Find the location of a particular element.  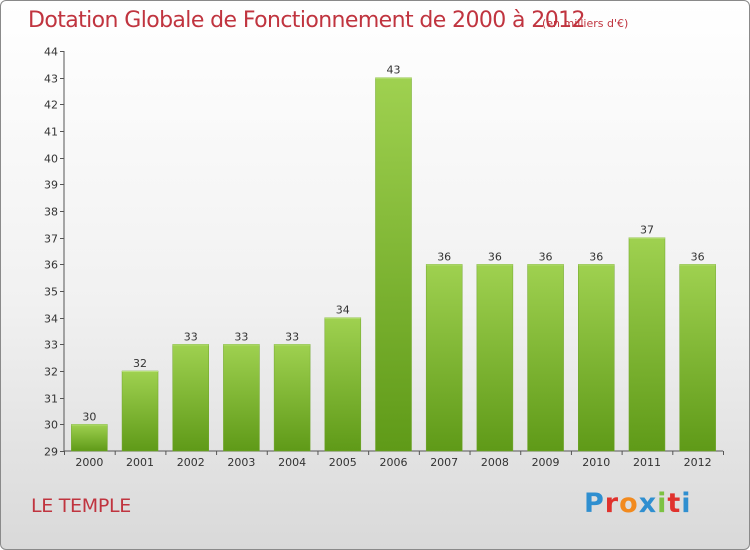

y-tick-label: 39 is located at coordinates (51, 185).